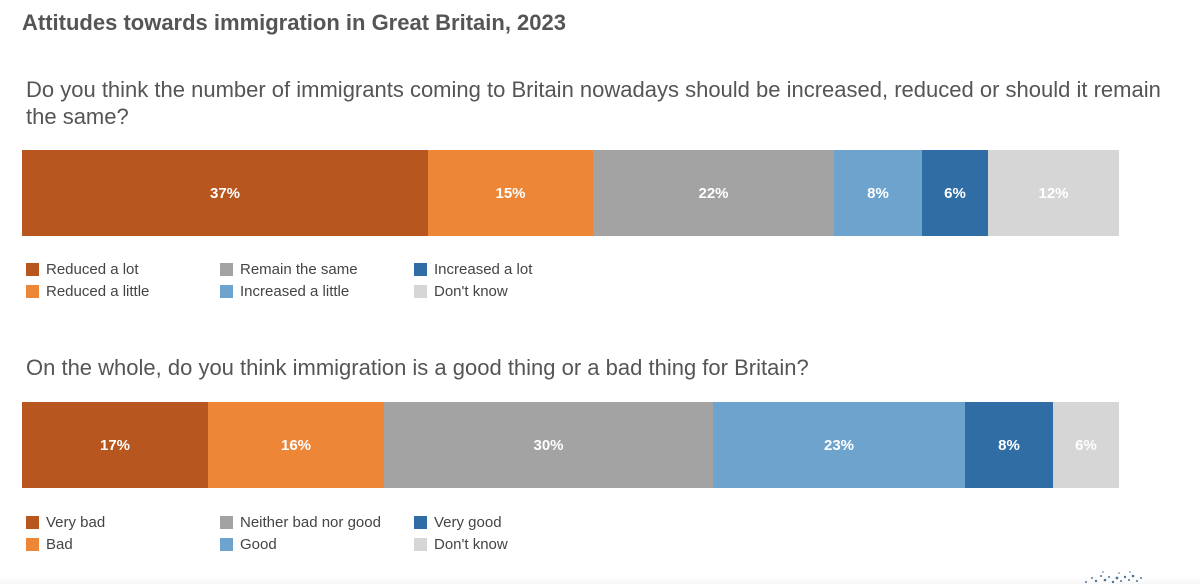 This screenshot has height=584, width=1200. I want to click on data-label-don-t-know: 12%, so click(1053, 193).